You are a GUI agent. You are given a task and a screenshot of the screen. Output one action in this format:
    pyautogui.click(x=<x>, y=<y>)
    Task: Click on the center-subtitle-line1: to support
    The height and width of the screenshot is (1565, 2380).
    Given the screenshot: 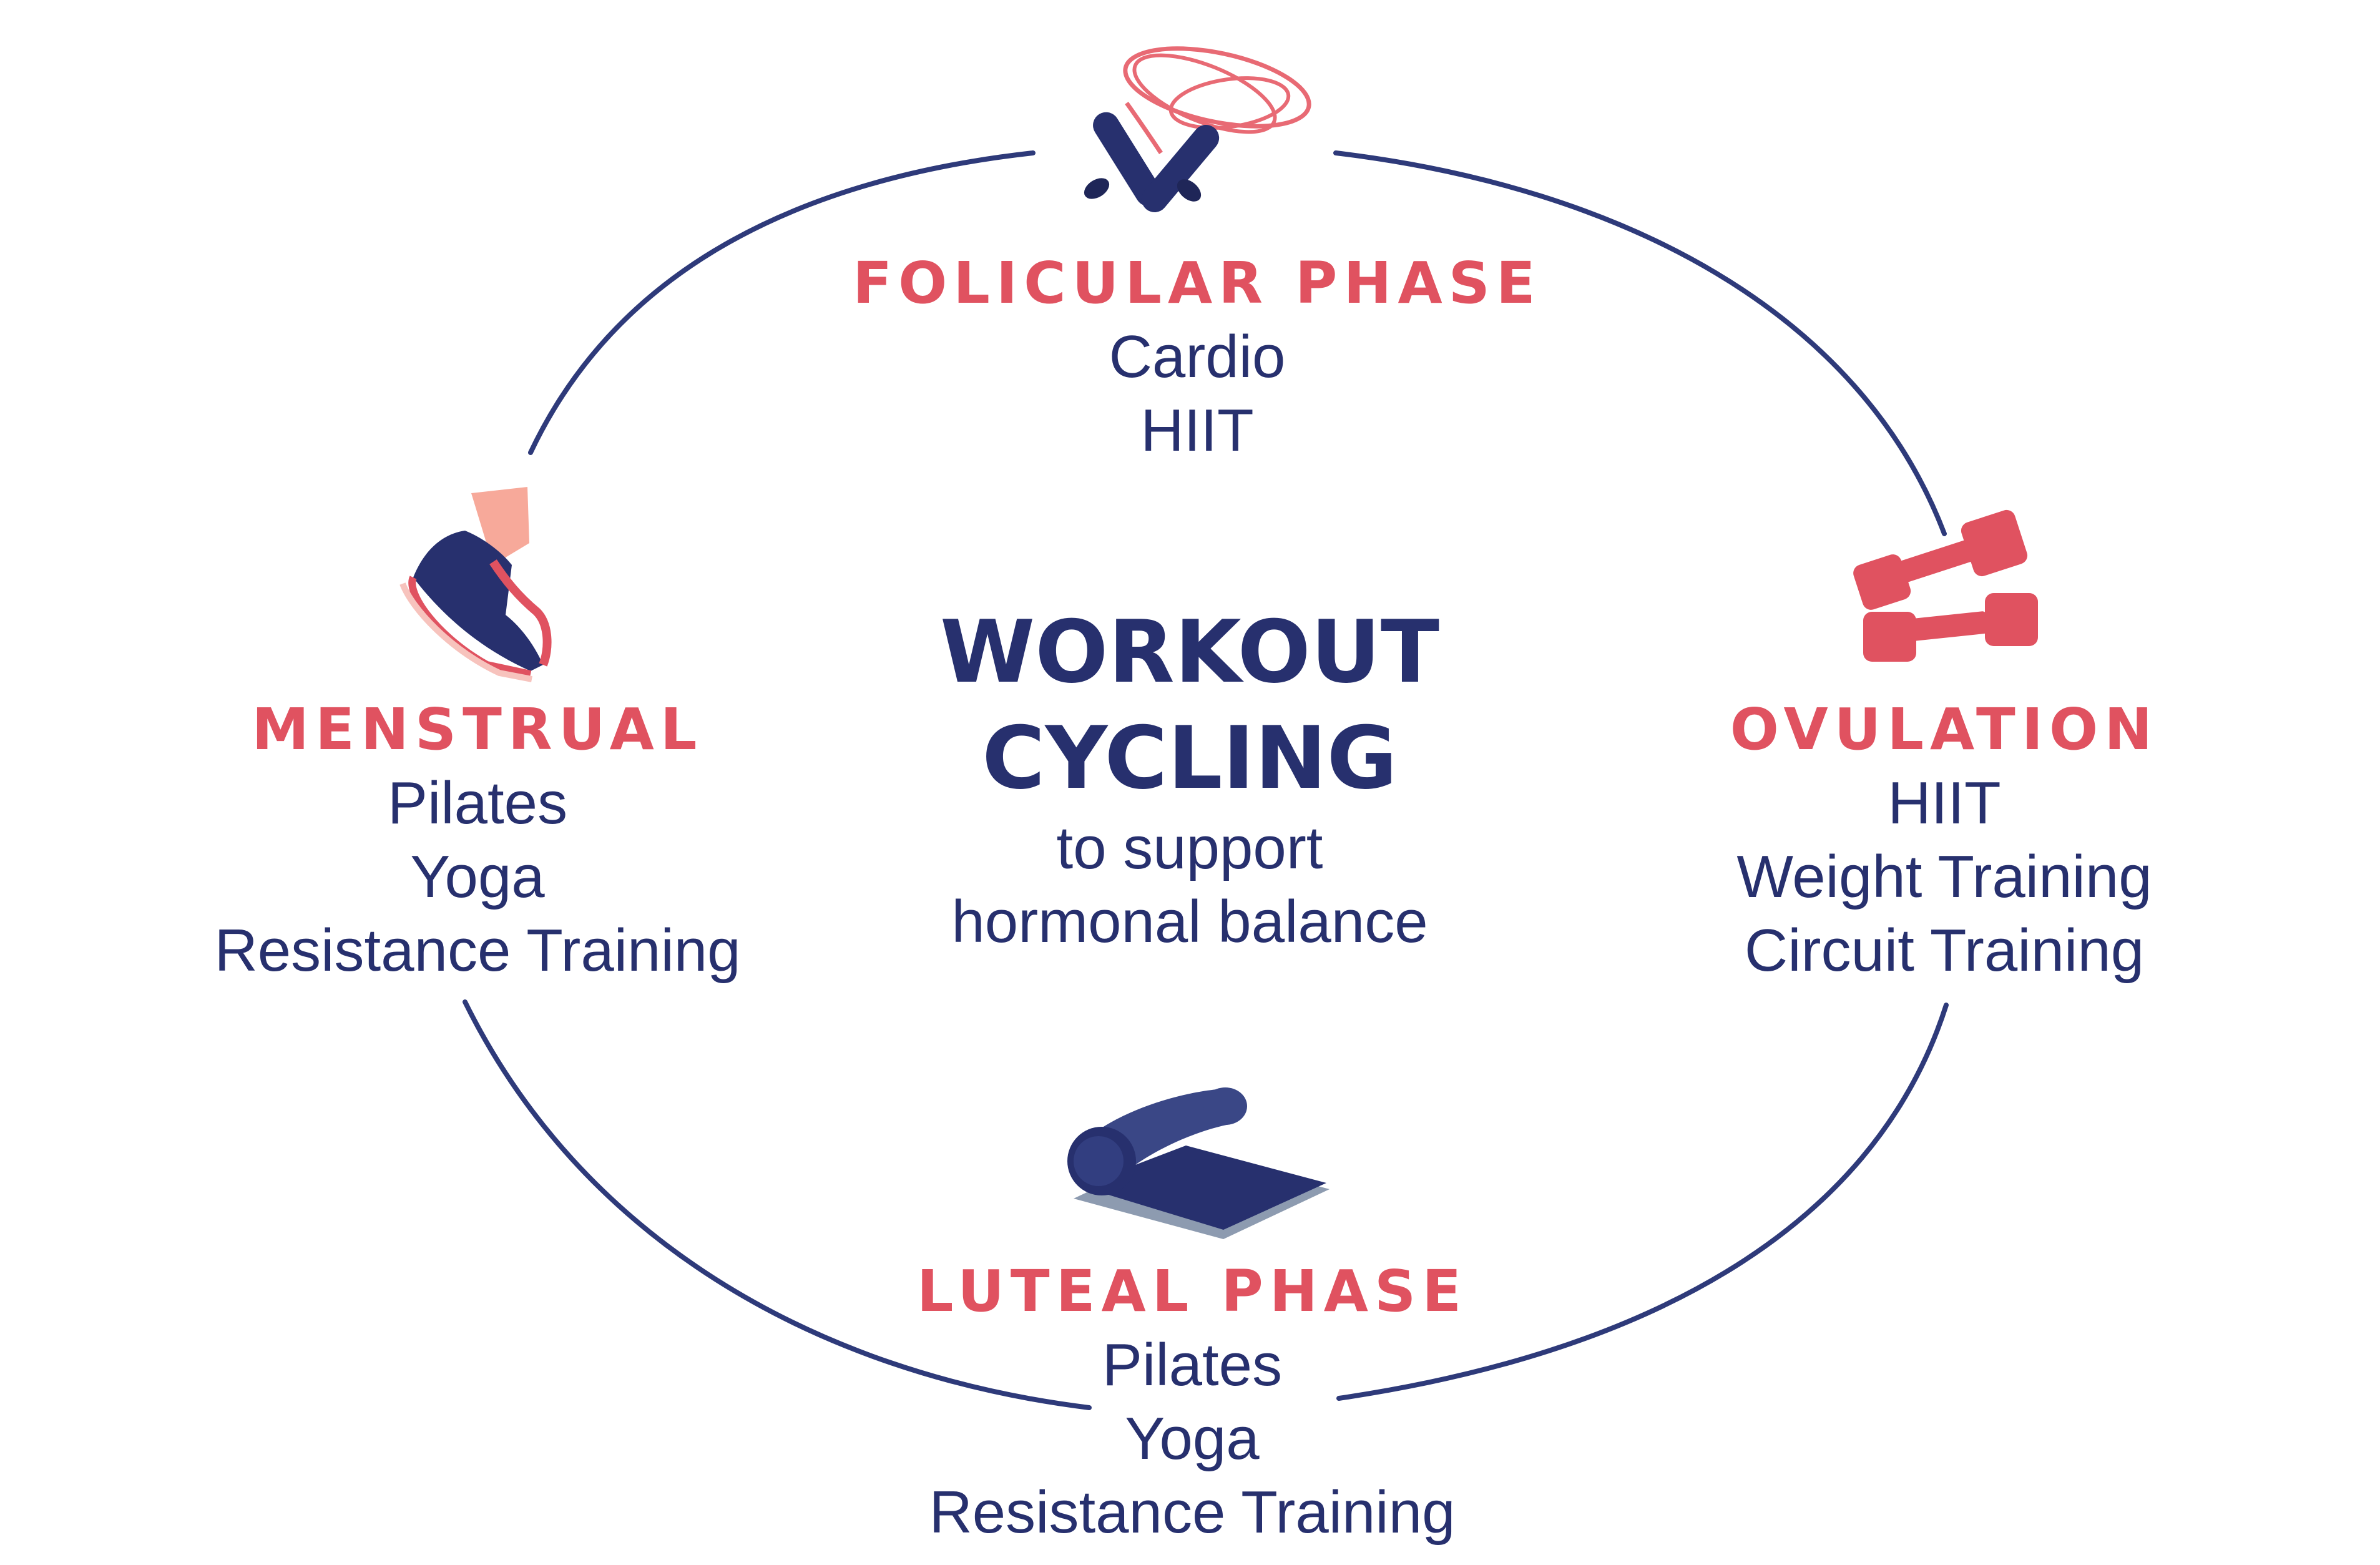 What is the action you would take?
    pyautogui.click(x=1189, y=848)
    